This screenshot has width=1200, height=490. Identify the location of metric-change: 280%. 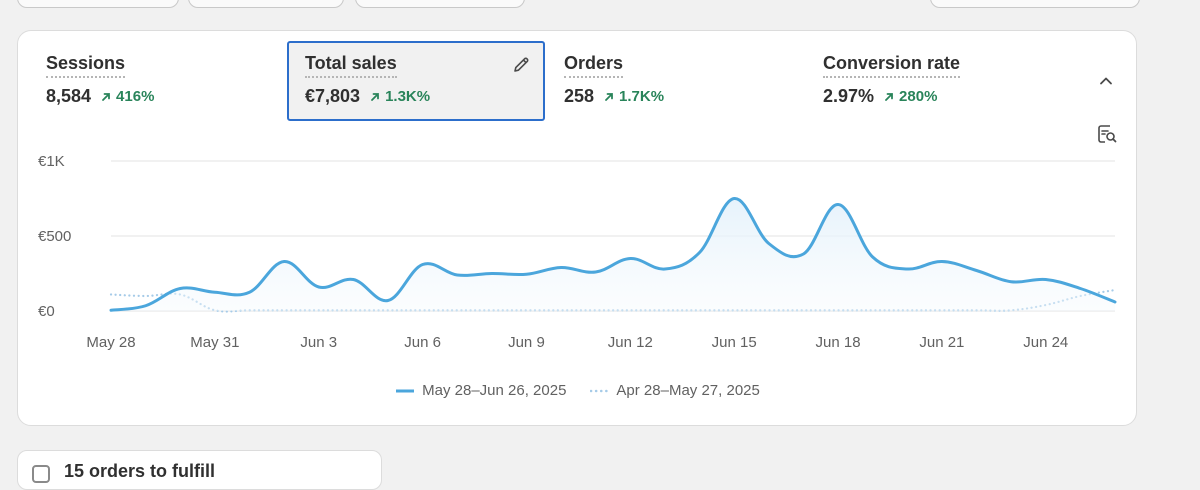
(910, 96).